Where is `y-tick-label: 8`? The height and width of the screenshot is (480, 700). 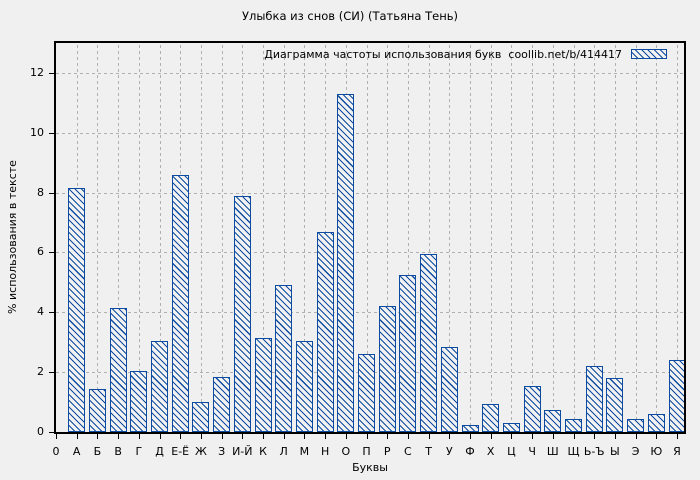
y-tick-label: 8 is located at coordinates (40, 192).